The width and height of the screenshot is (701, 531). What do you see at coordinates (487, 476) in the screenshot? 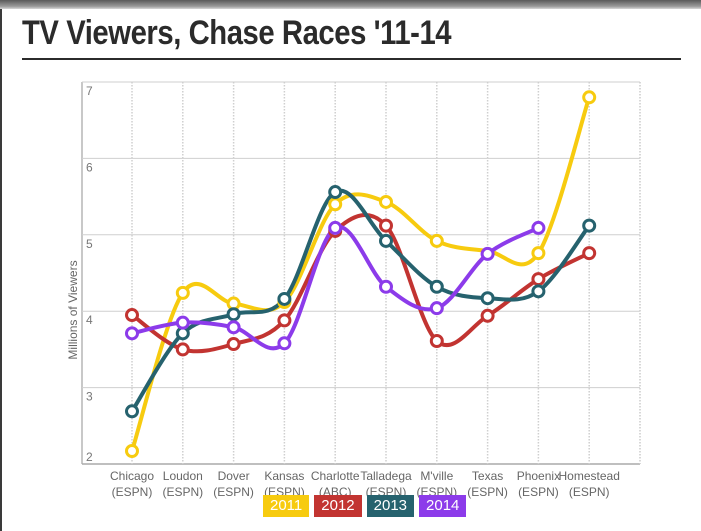
I see `x-tick-label: Texas` at bounding box center [487, 476].